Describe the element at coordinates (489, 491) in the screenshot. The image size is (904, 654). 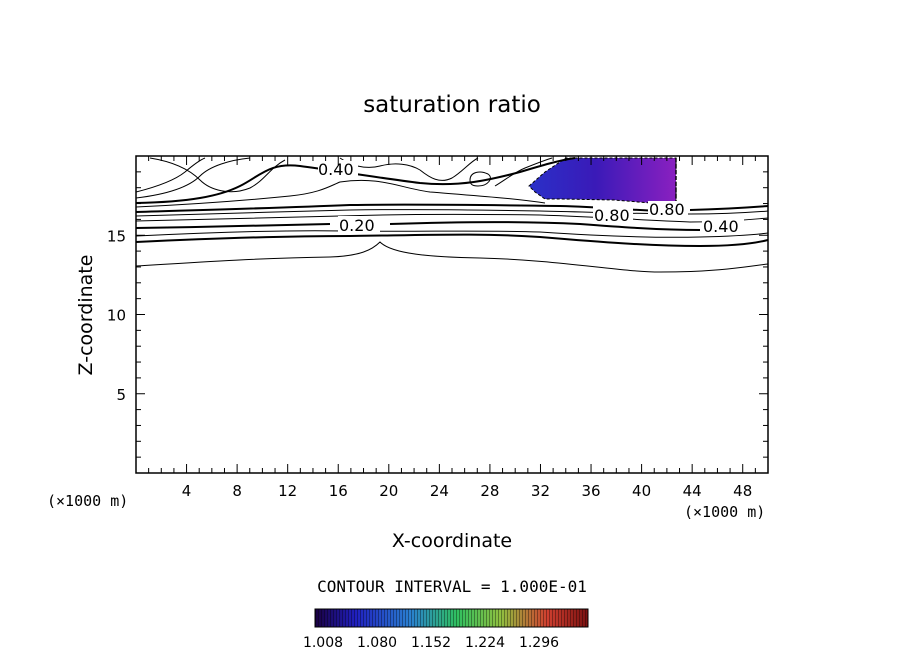
I see `x-tick-label: 28` at that location.